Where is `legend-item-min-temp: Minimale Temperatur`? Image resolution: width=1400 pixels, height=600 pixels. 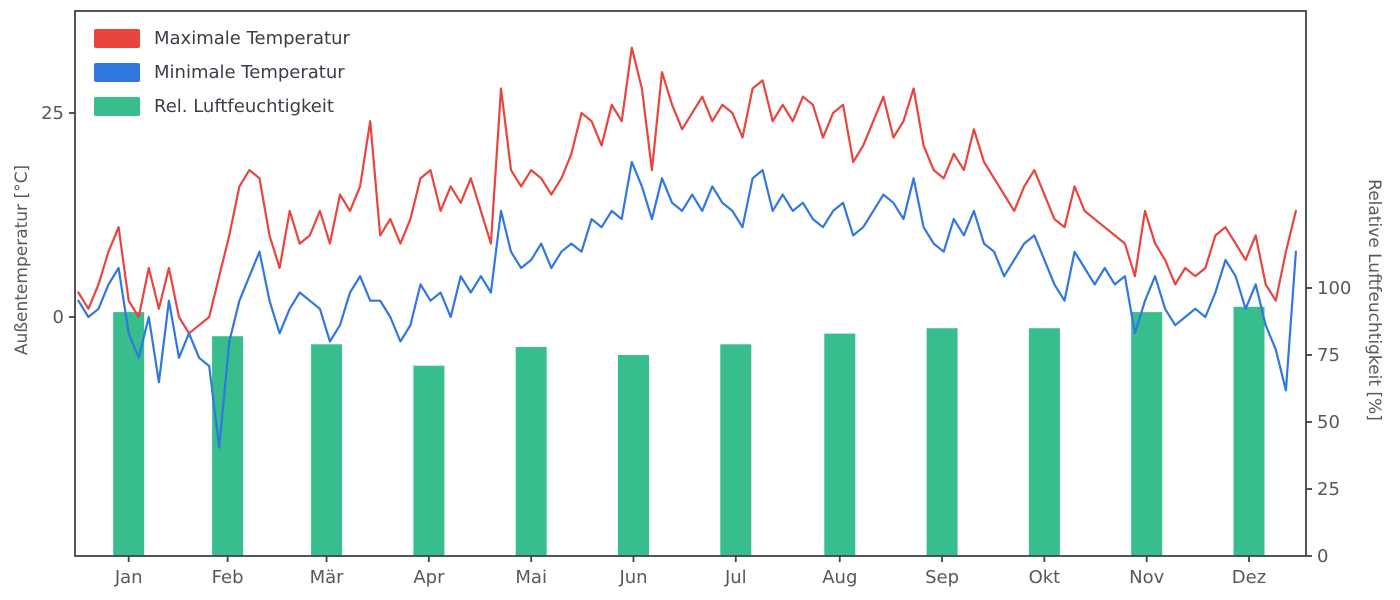
legend-item-min-temp: Minimale Temperatur is located at coordinates (222, 72).